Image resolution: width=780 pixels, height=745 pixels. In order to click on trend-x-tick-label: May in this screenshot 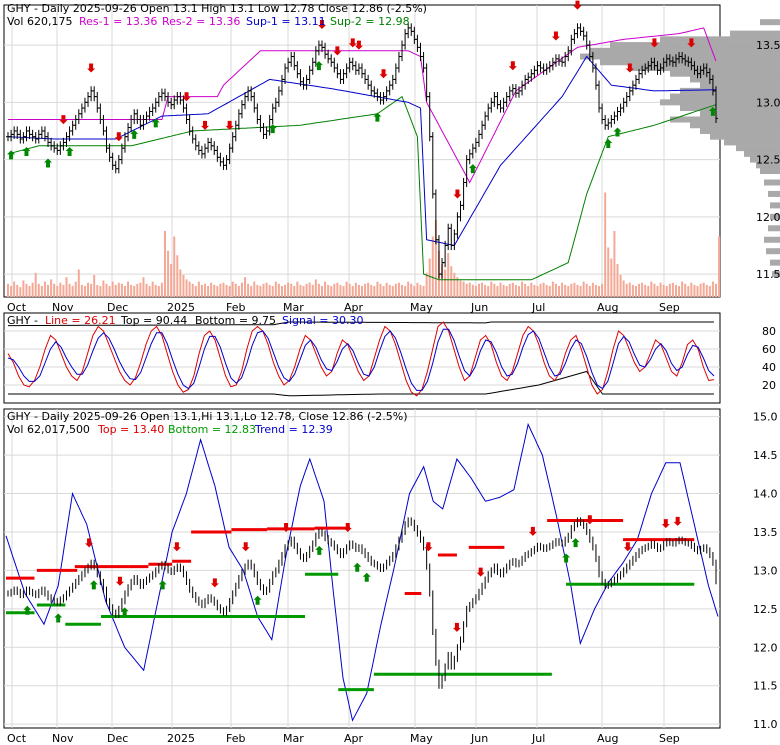, I will do `click(421, 738)`.